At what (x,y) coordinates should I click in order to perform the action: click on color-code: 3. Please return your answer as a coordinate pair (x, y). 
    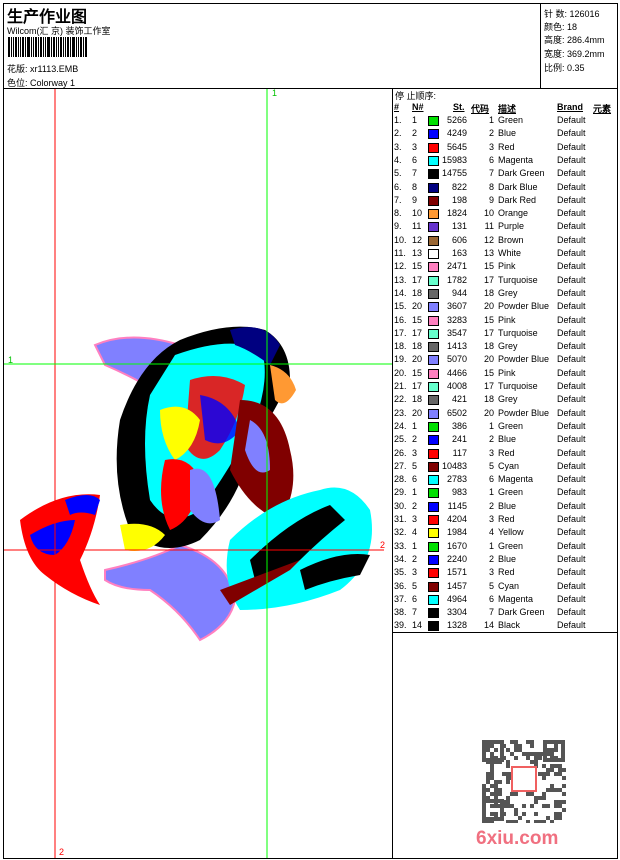
    Looking at the image, I should click on (491, 452).